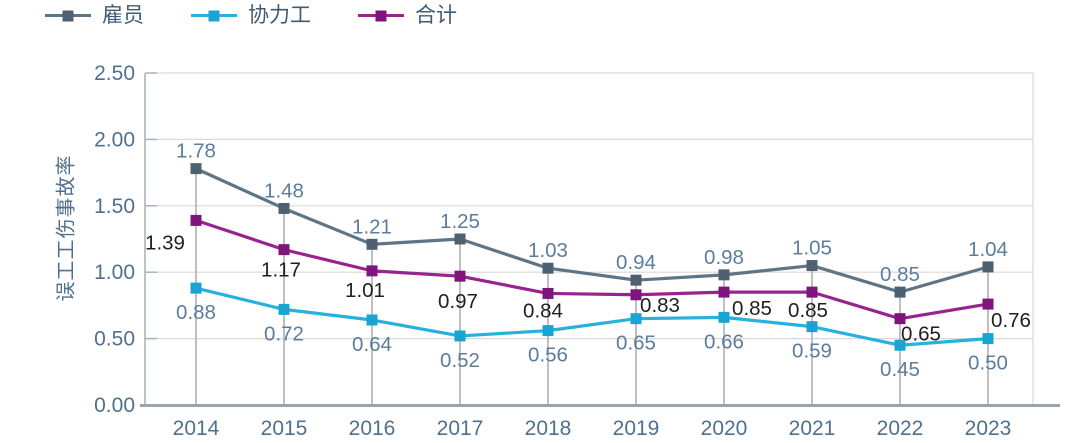 This screenshot has width=1065, height=443. Describe the element at coordinates (279, 15) in the screenshot. I see `legend-label-contractors: 协力工` at that location.